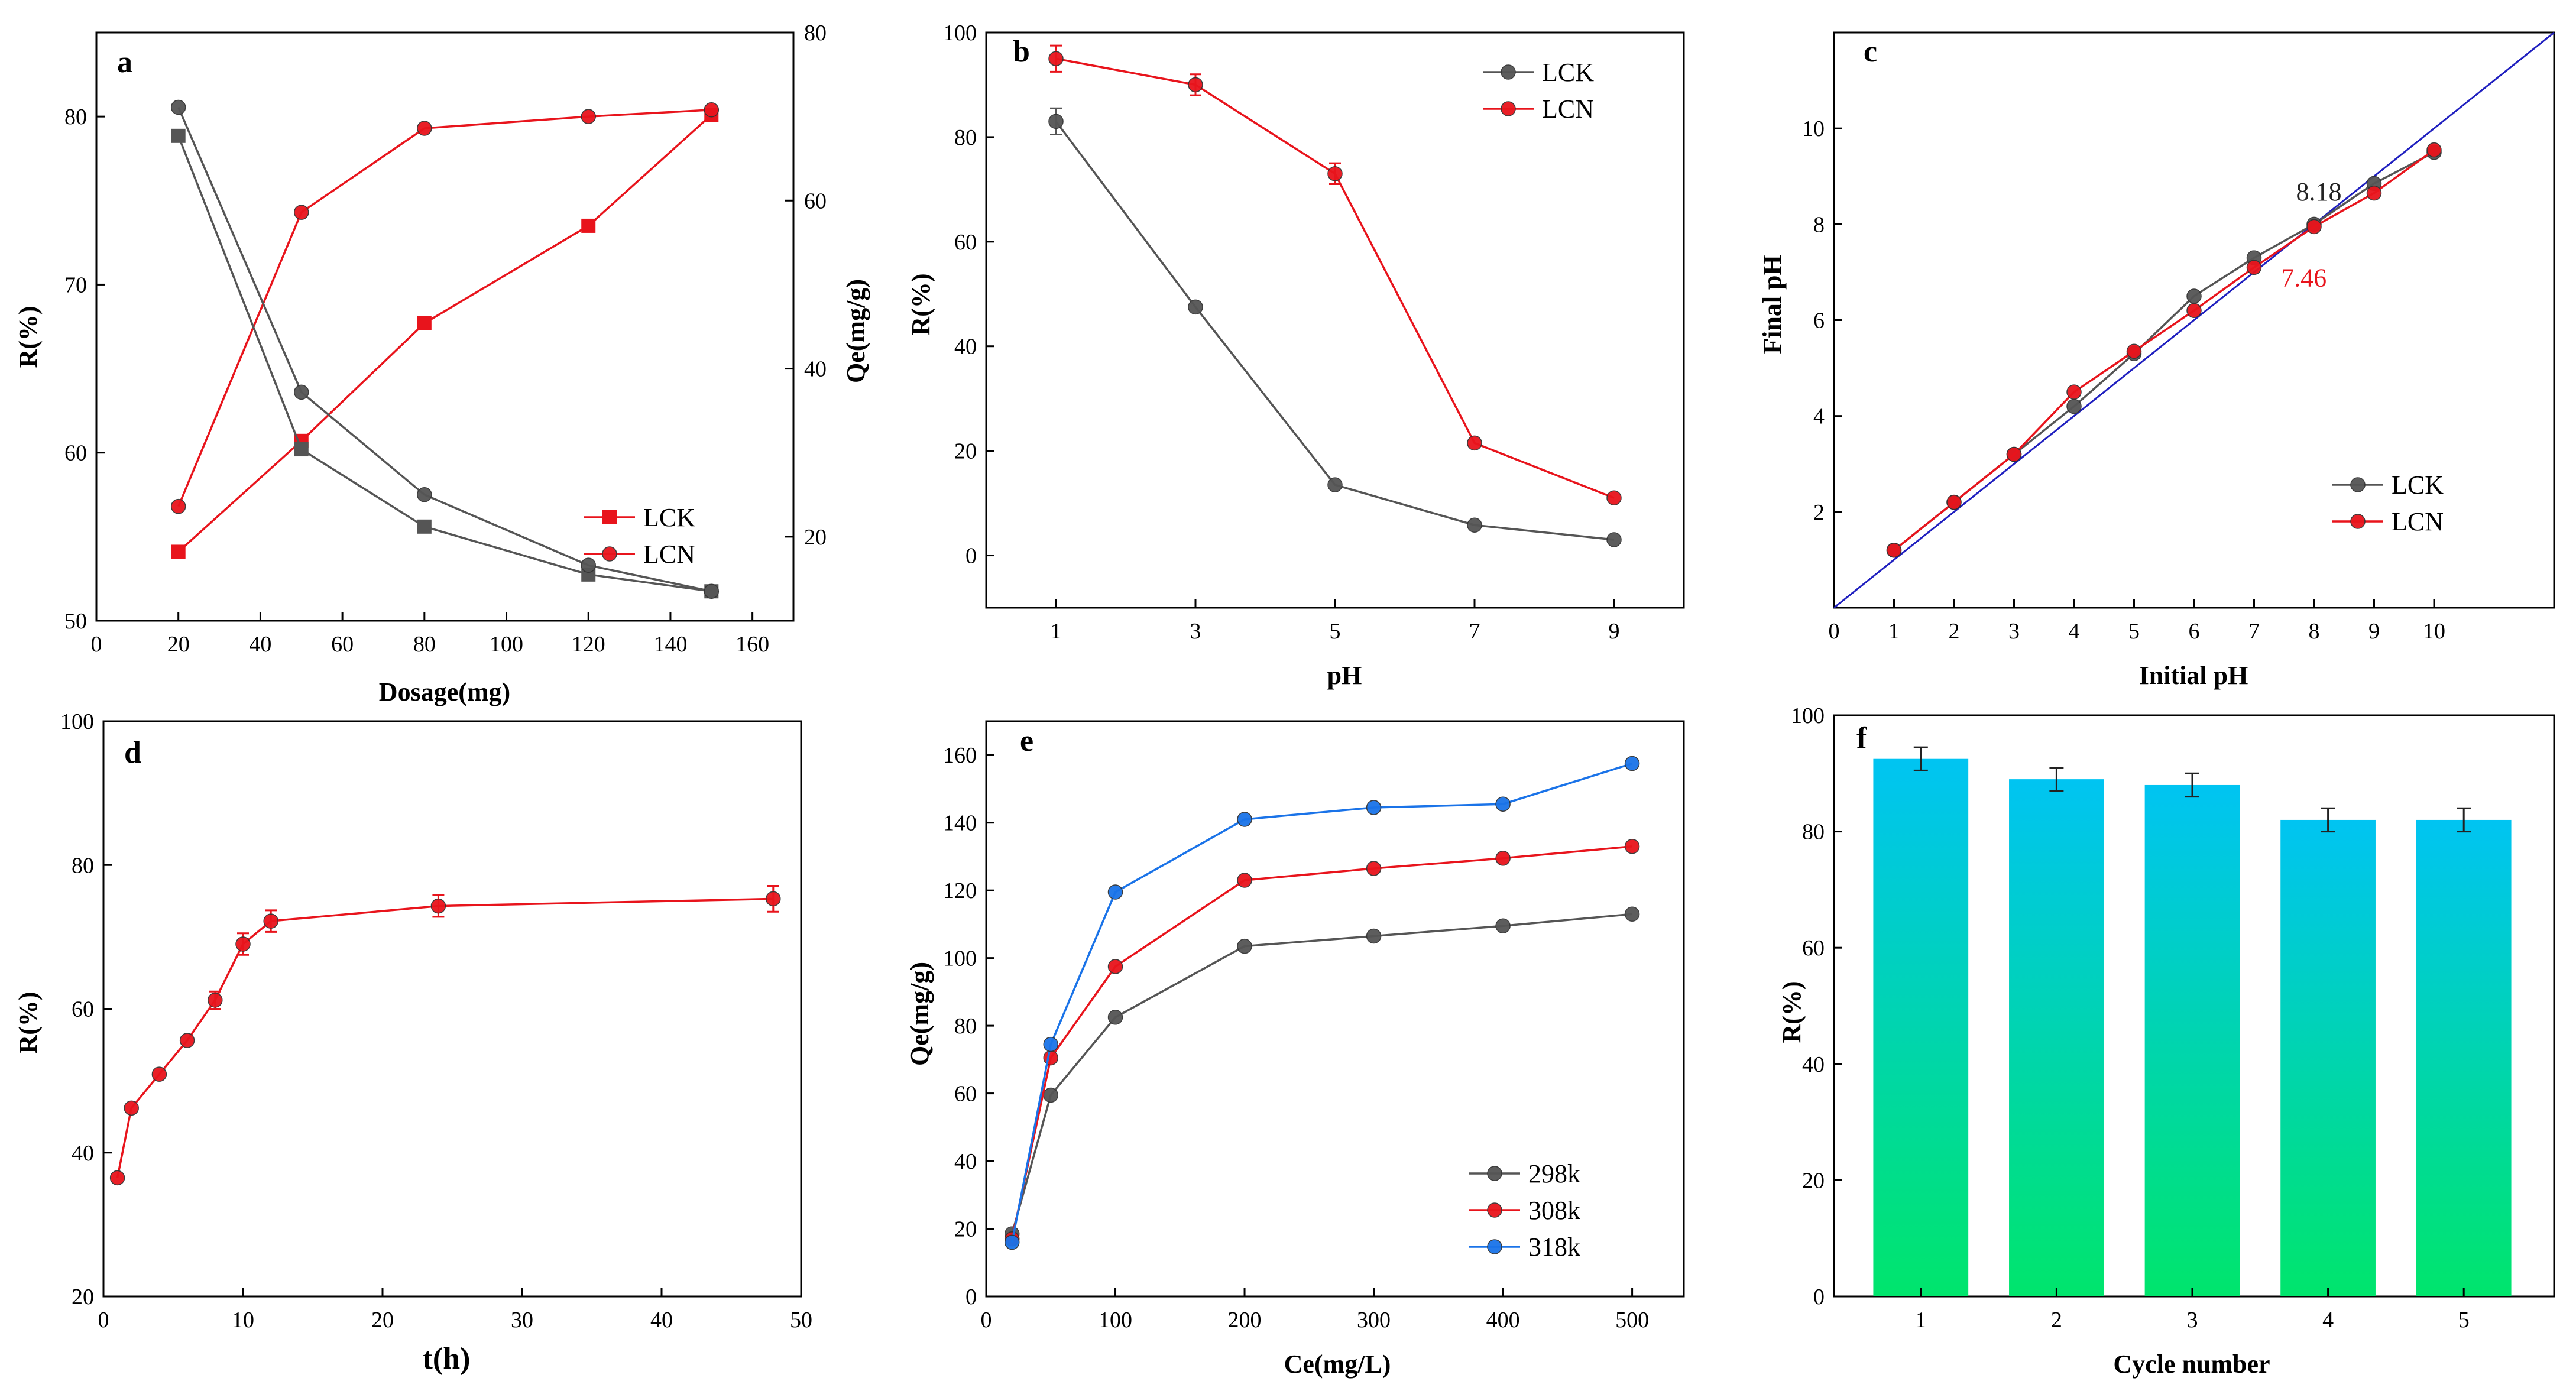 The height and width of the screenshot is (1391, 2576). Describe the element at coordinates (1808, 716) in the screenshot. I see `y-tick-label-f: 100` at that location.